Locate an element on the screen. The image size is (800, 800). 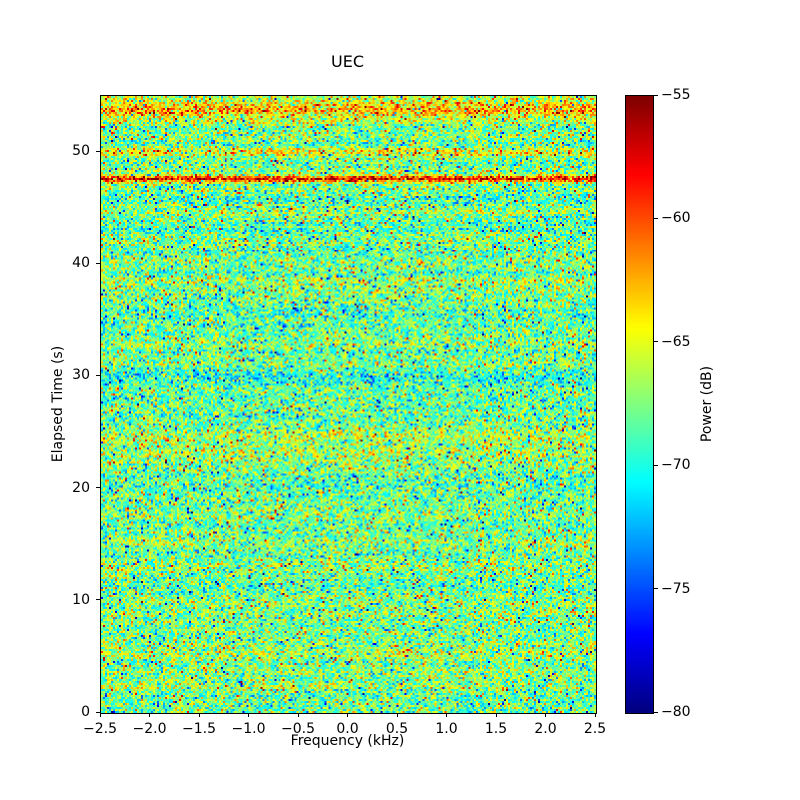
x-tick-label: −1.0 is located at coordinates (248, 729).